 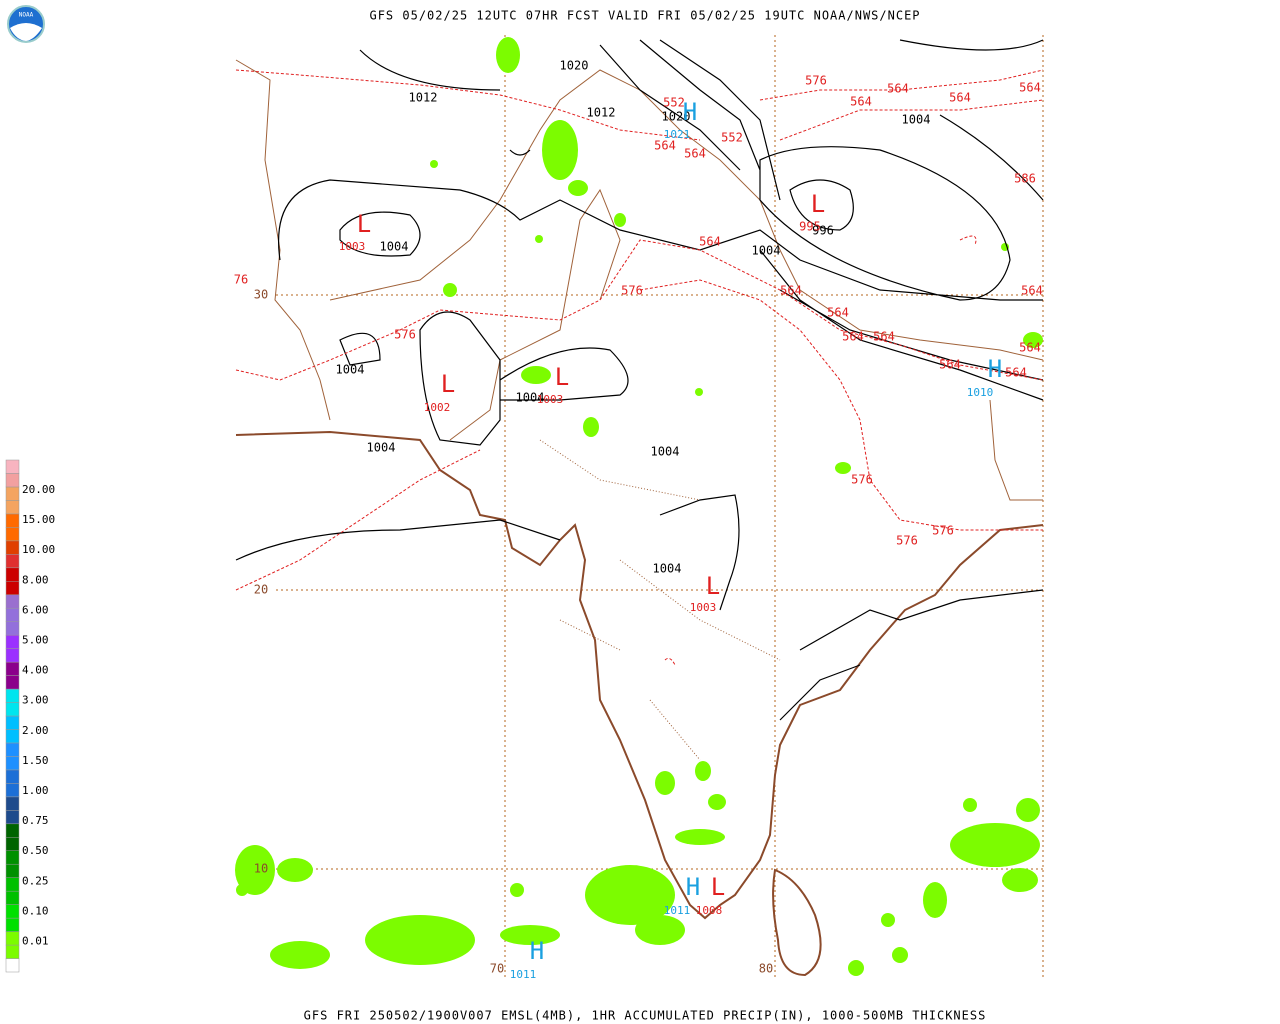 What do you see at coordinates (35, 850) in the screenshot?
I see `legend-label: 0.50` at bounding box center [35, 850].